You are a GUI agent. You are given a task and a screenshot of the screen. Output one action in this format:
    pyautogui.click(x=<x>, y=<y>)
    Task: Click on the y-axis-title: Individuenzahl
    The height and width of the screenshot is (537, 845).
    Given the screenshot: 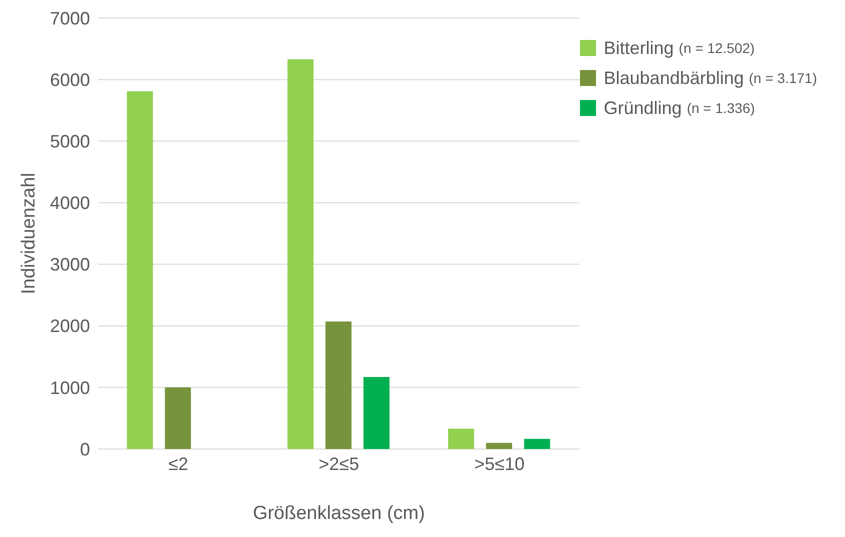 What is the action you would take?
    pyautogui.click(x=29, y=233)
    